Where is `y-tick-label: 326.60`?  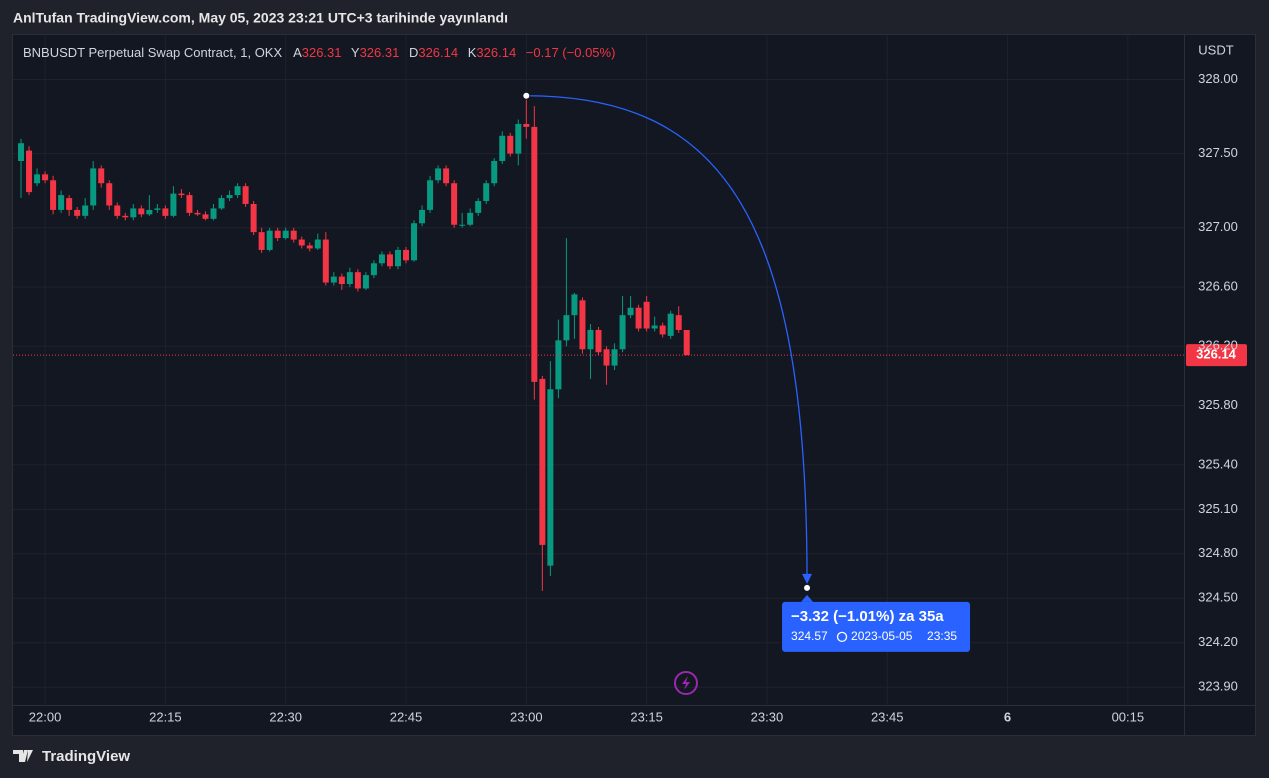
y-tick-label: 326.60 is located at coordinates (1218, 285).